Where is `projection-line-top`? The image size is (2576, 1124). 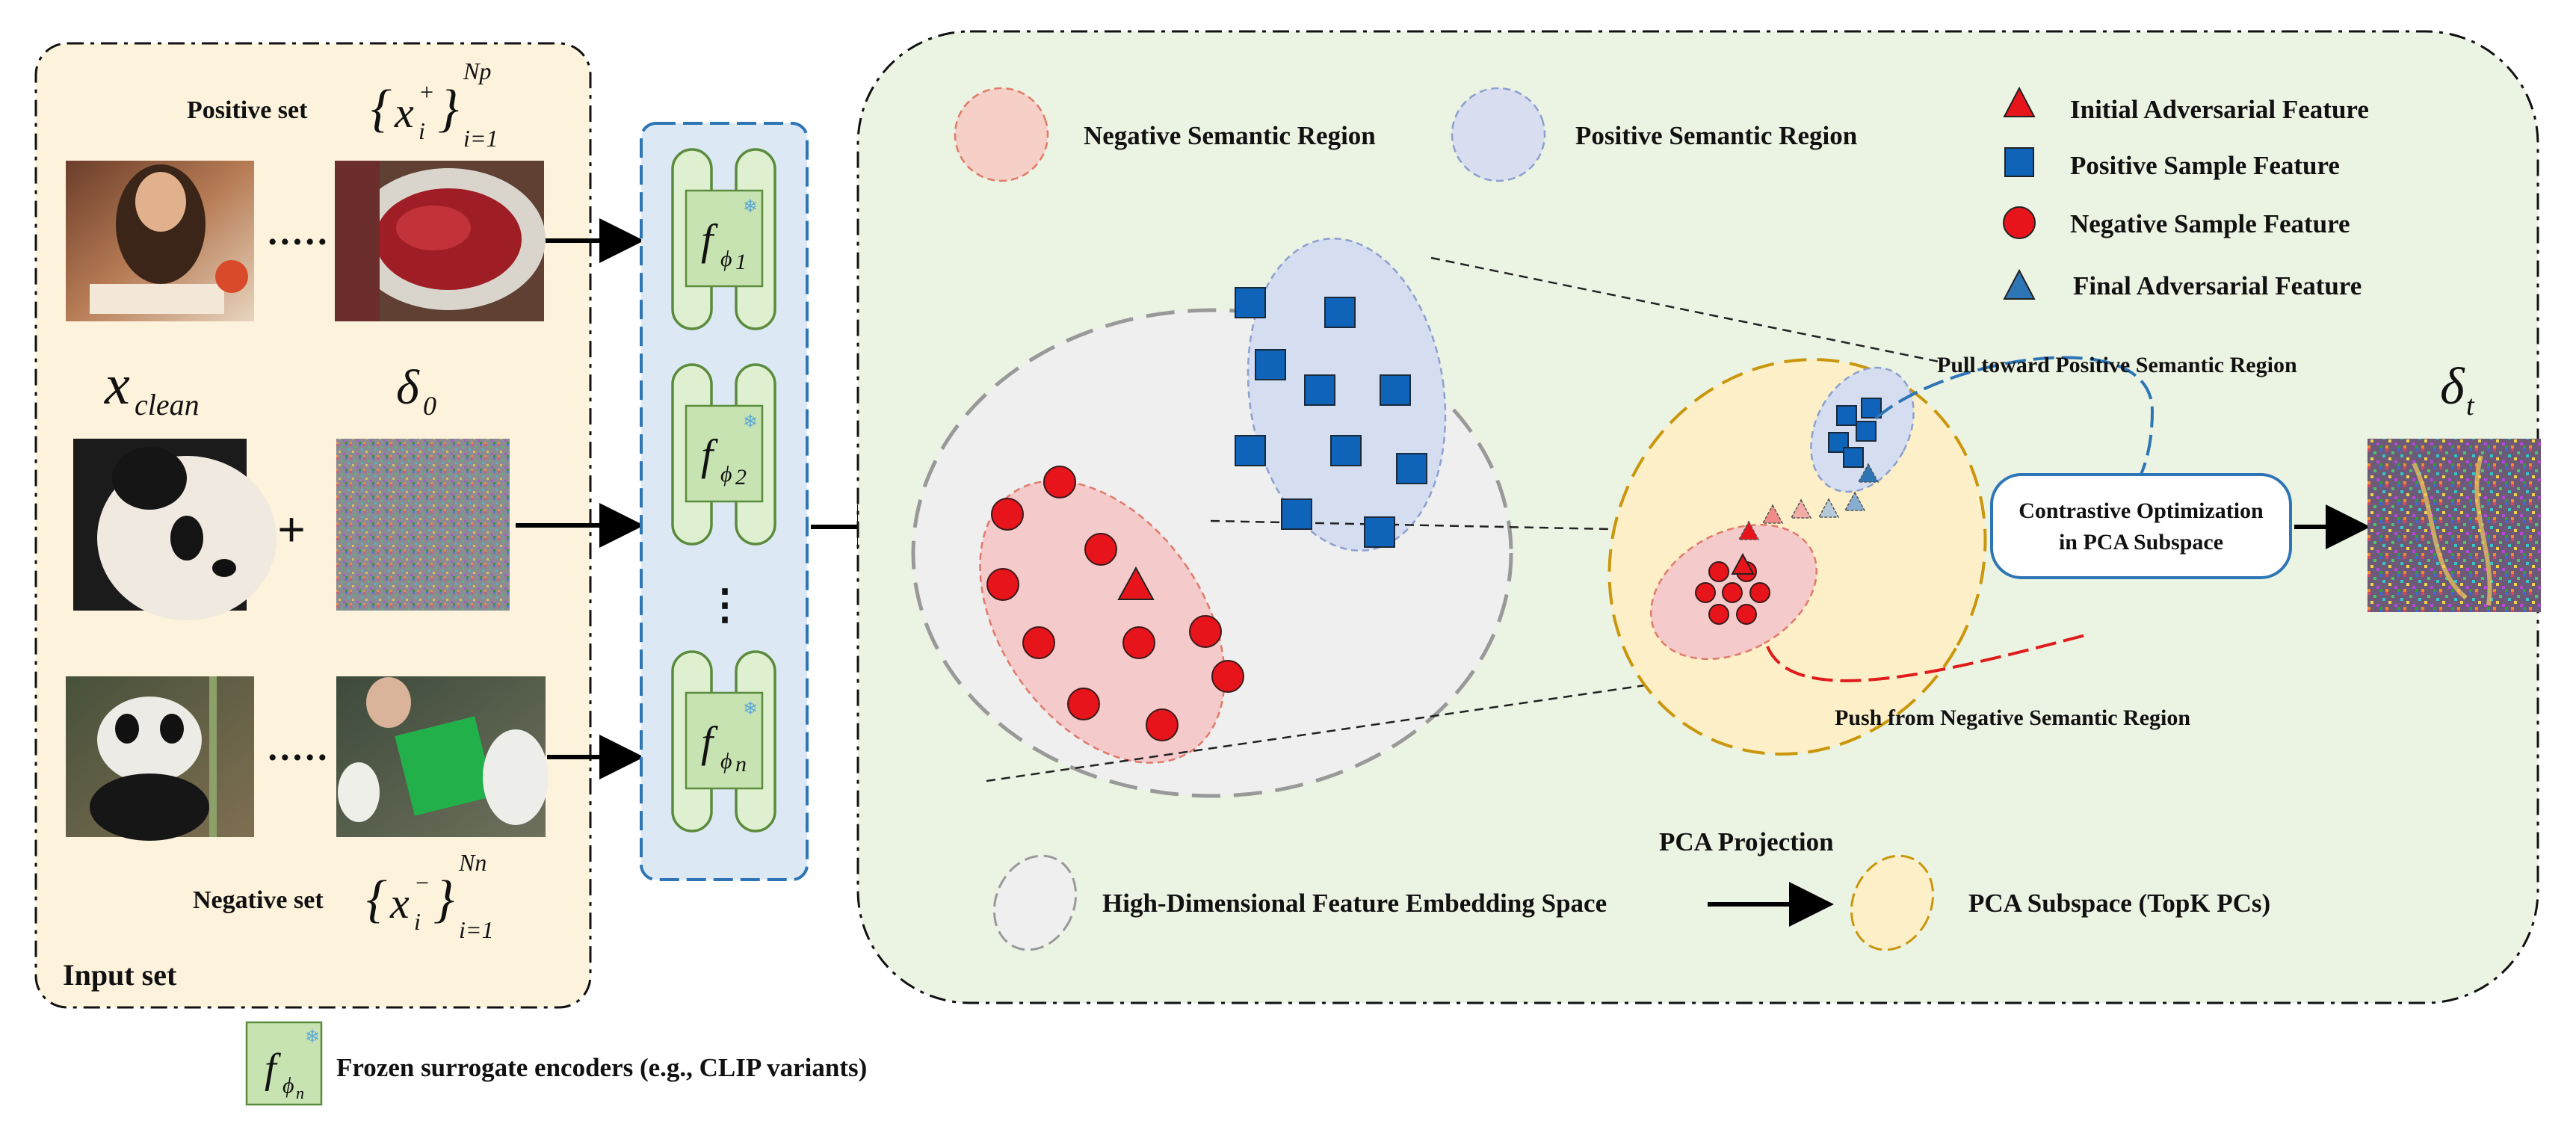 projection-line-top is located at coordinates (1687, 310).